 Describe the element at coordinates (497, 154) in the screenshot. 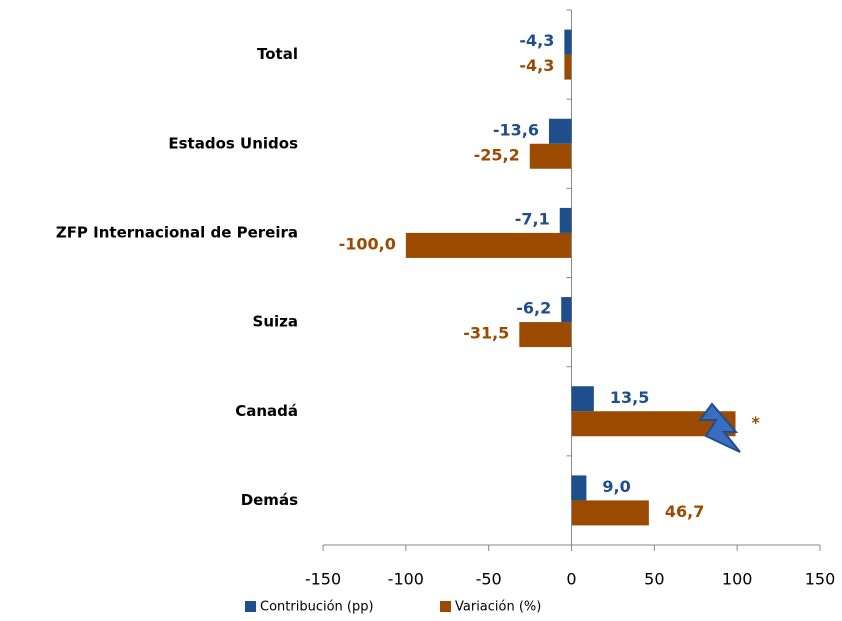

I see `value-label: -25,2` at that location.